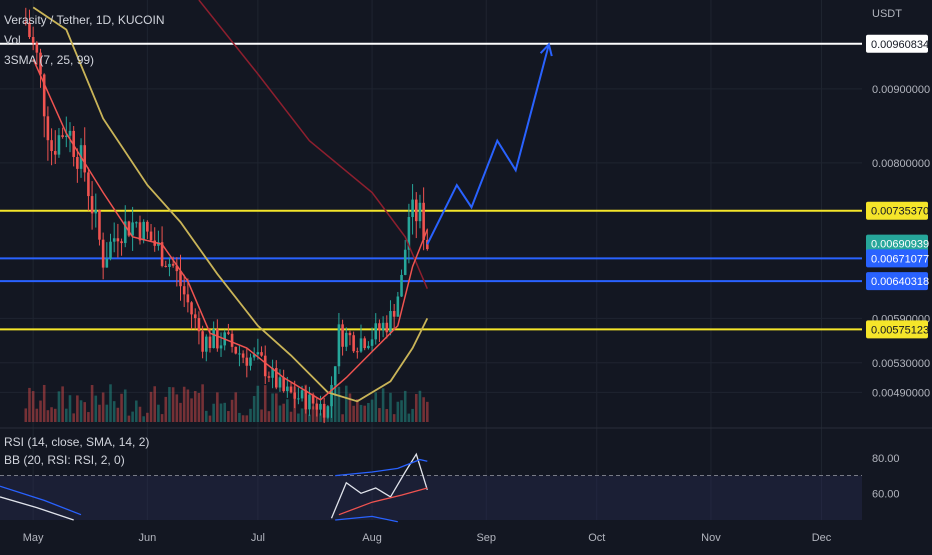 This screenshot has width=932, height=555. I want to click on price-tick-label: 0.00530000, so click(901, 364).